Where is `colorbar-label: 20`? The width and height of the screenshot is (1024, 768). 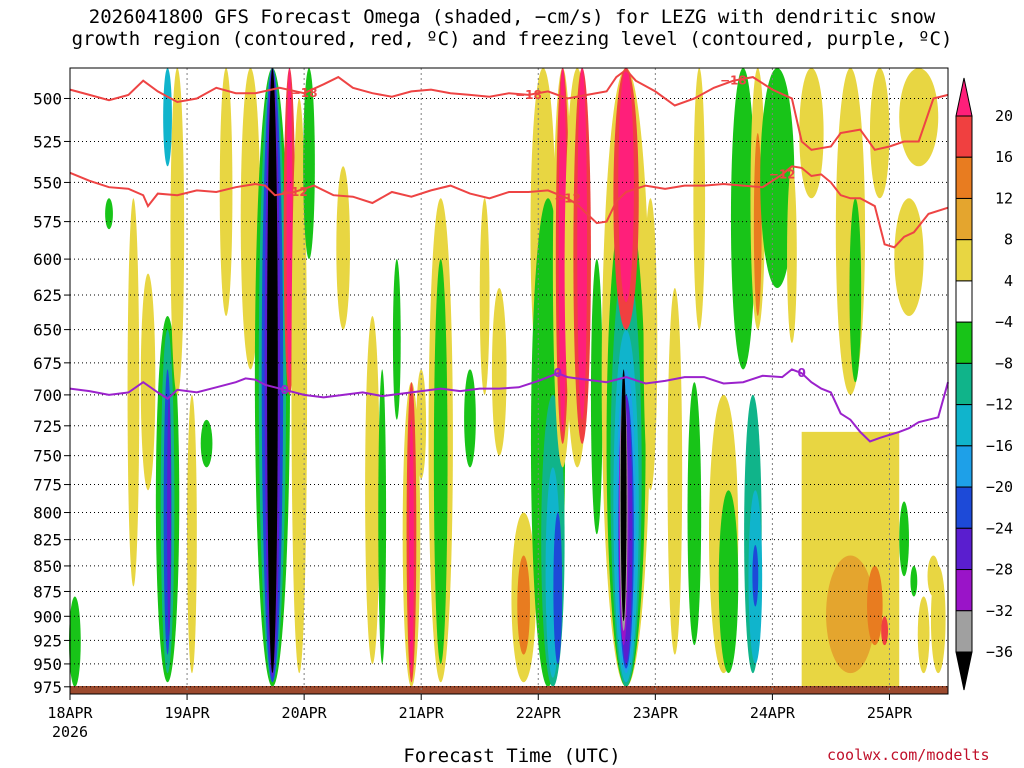 colorbar-label: 20 is located at coordinates (1004, 116).